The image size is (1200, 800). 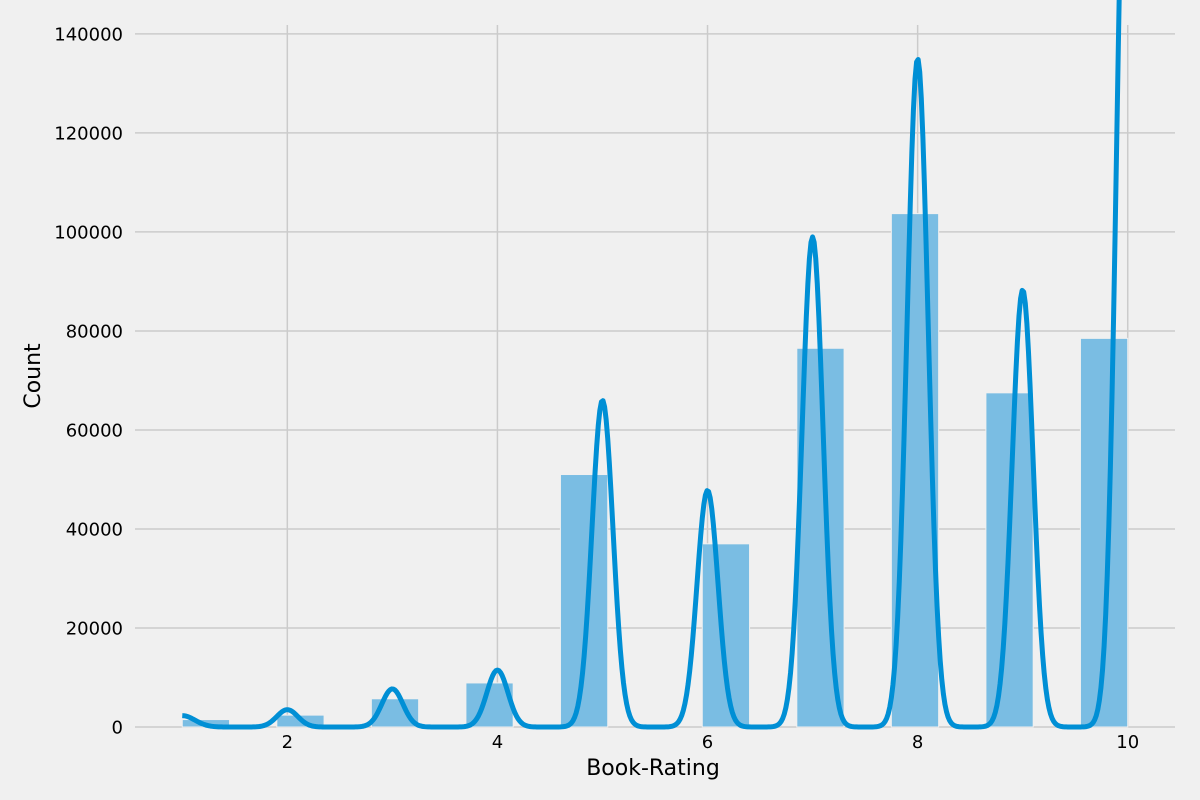 What do you see at coordinates (653, 768) in the screenshot?
I see `x-axis-label: Book-Rating` at bounding box center [653, 768].